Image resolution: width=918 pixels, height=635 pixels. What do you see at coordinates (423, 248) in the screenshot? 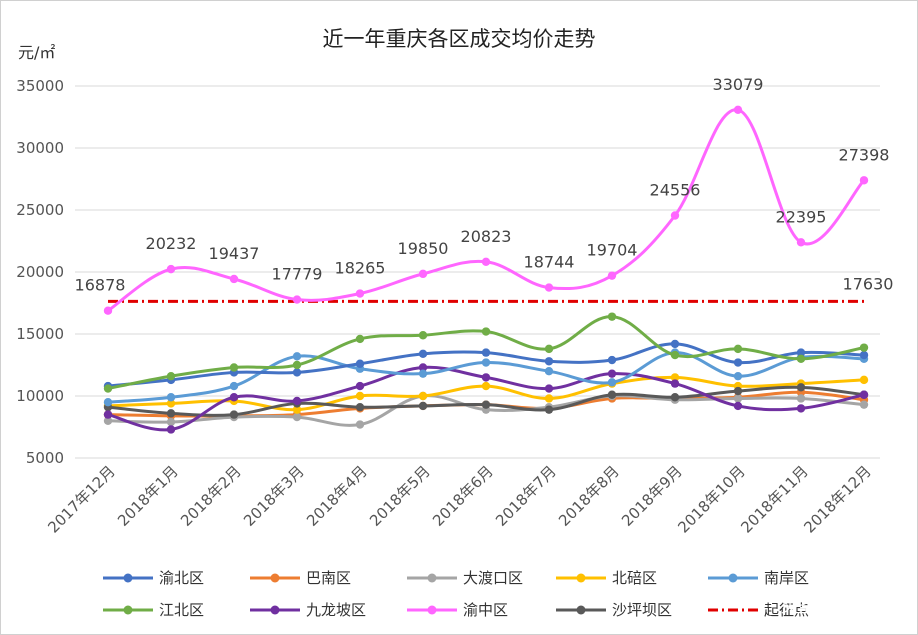
I see `data-label: 19850` at bounding box center [423, 248].